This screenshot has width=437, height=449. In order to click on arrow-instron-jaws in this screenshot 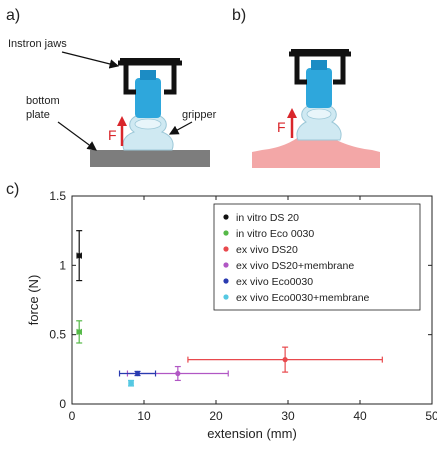, I will do `click(90, 60)`.